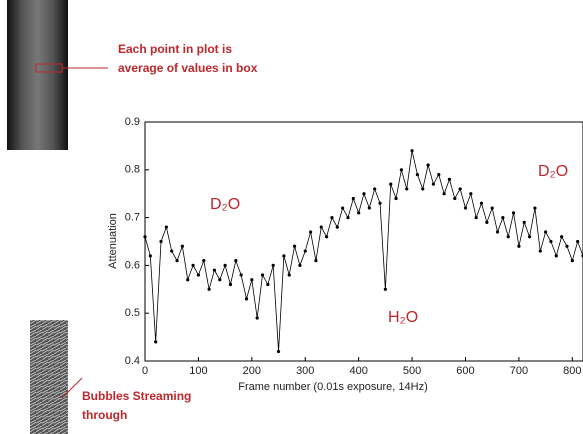  Describe the element at coordinates (37, 75) in the screenshot. I see `top-image` at that location.